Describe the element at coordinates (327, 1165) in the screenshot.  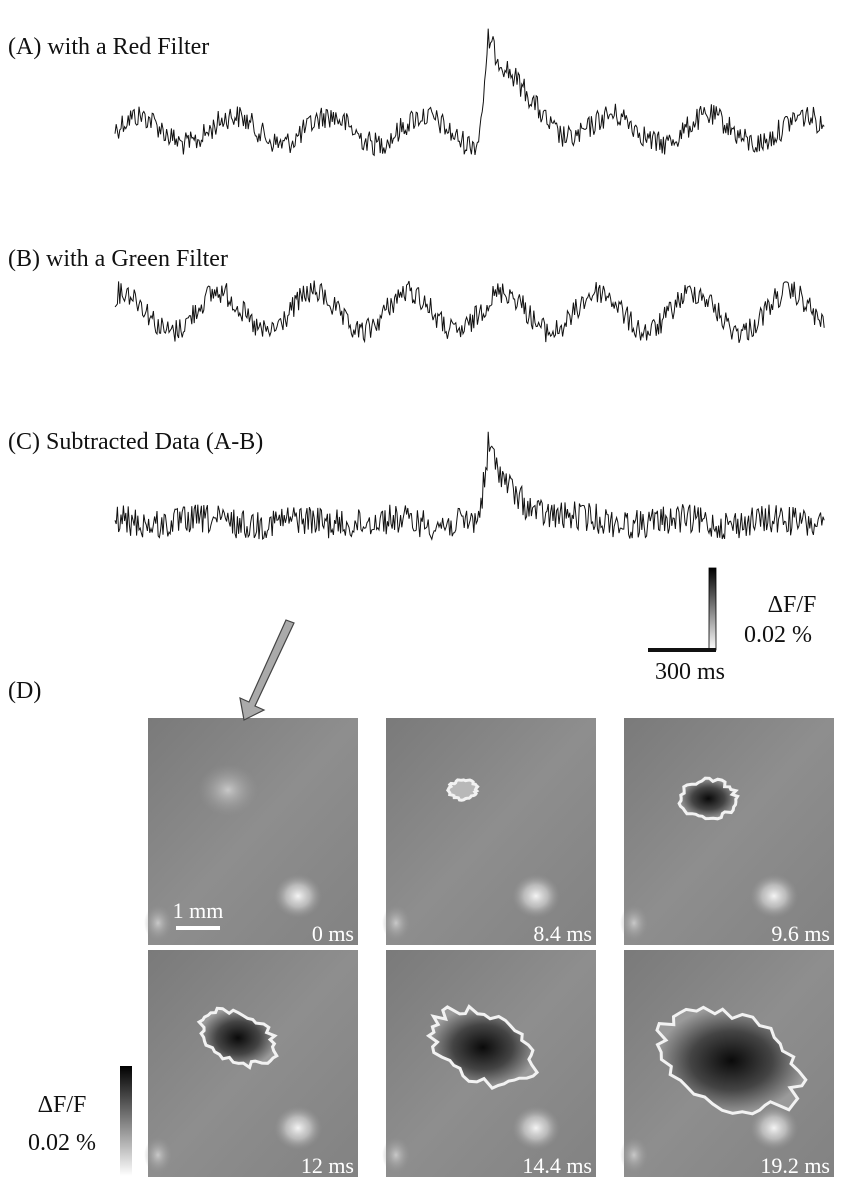
I see `frame-time: 12 ms` at that location.